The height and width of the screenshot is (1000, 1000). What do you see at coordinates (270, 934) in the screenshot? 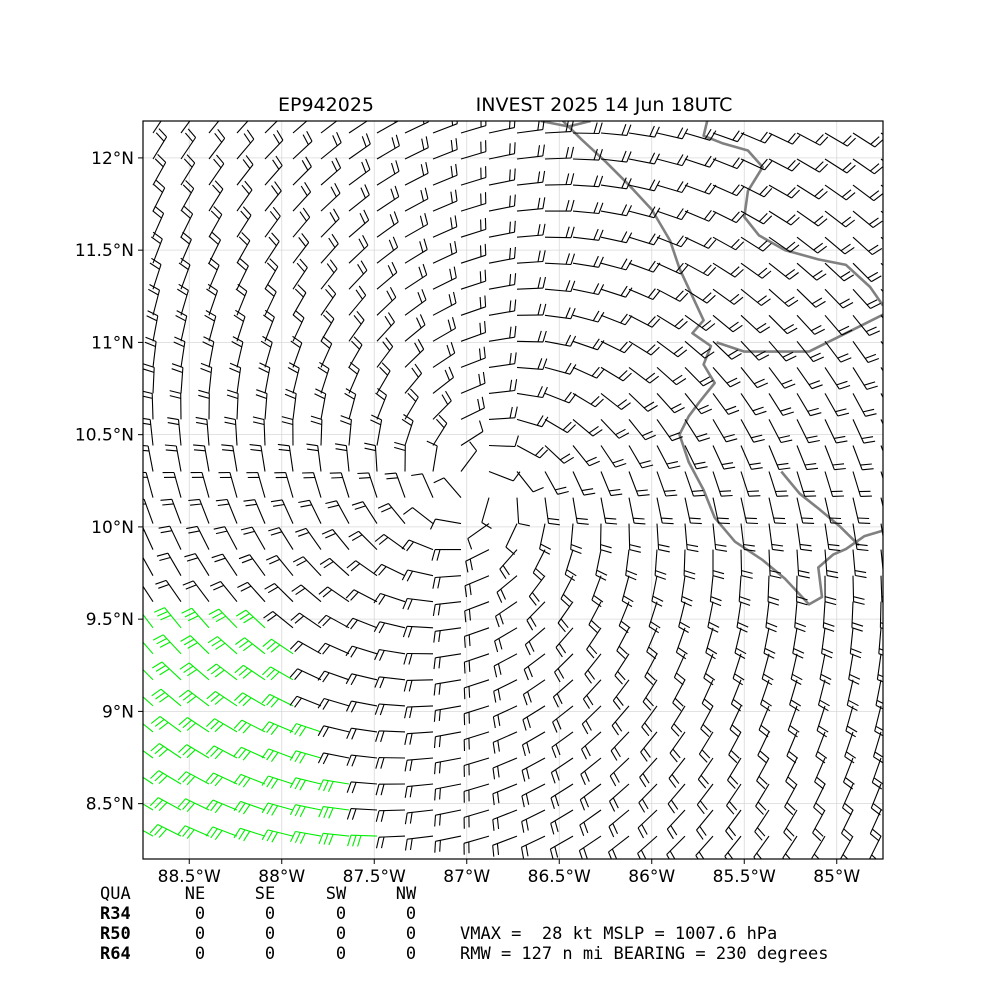
I see `r50-se: 0` at bounding box center [270, 934].